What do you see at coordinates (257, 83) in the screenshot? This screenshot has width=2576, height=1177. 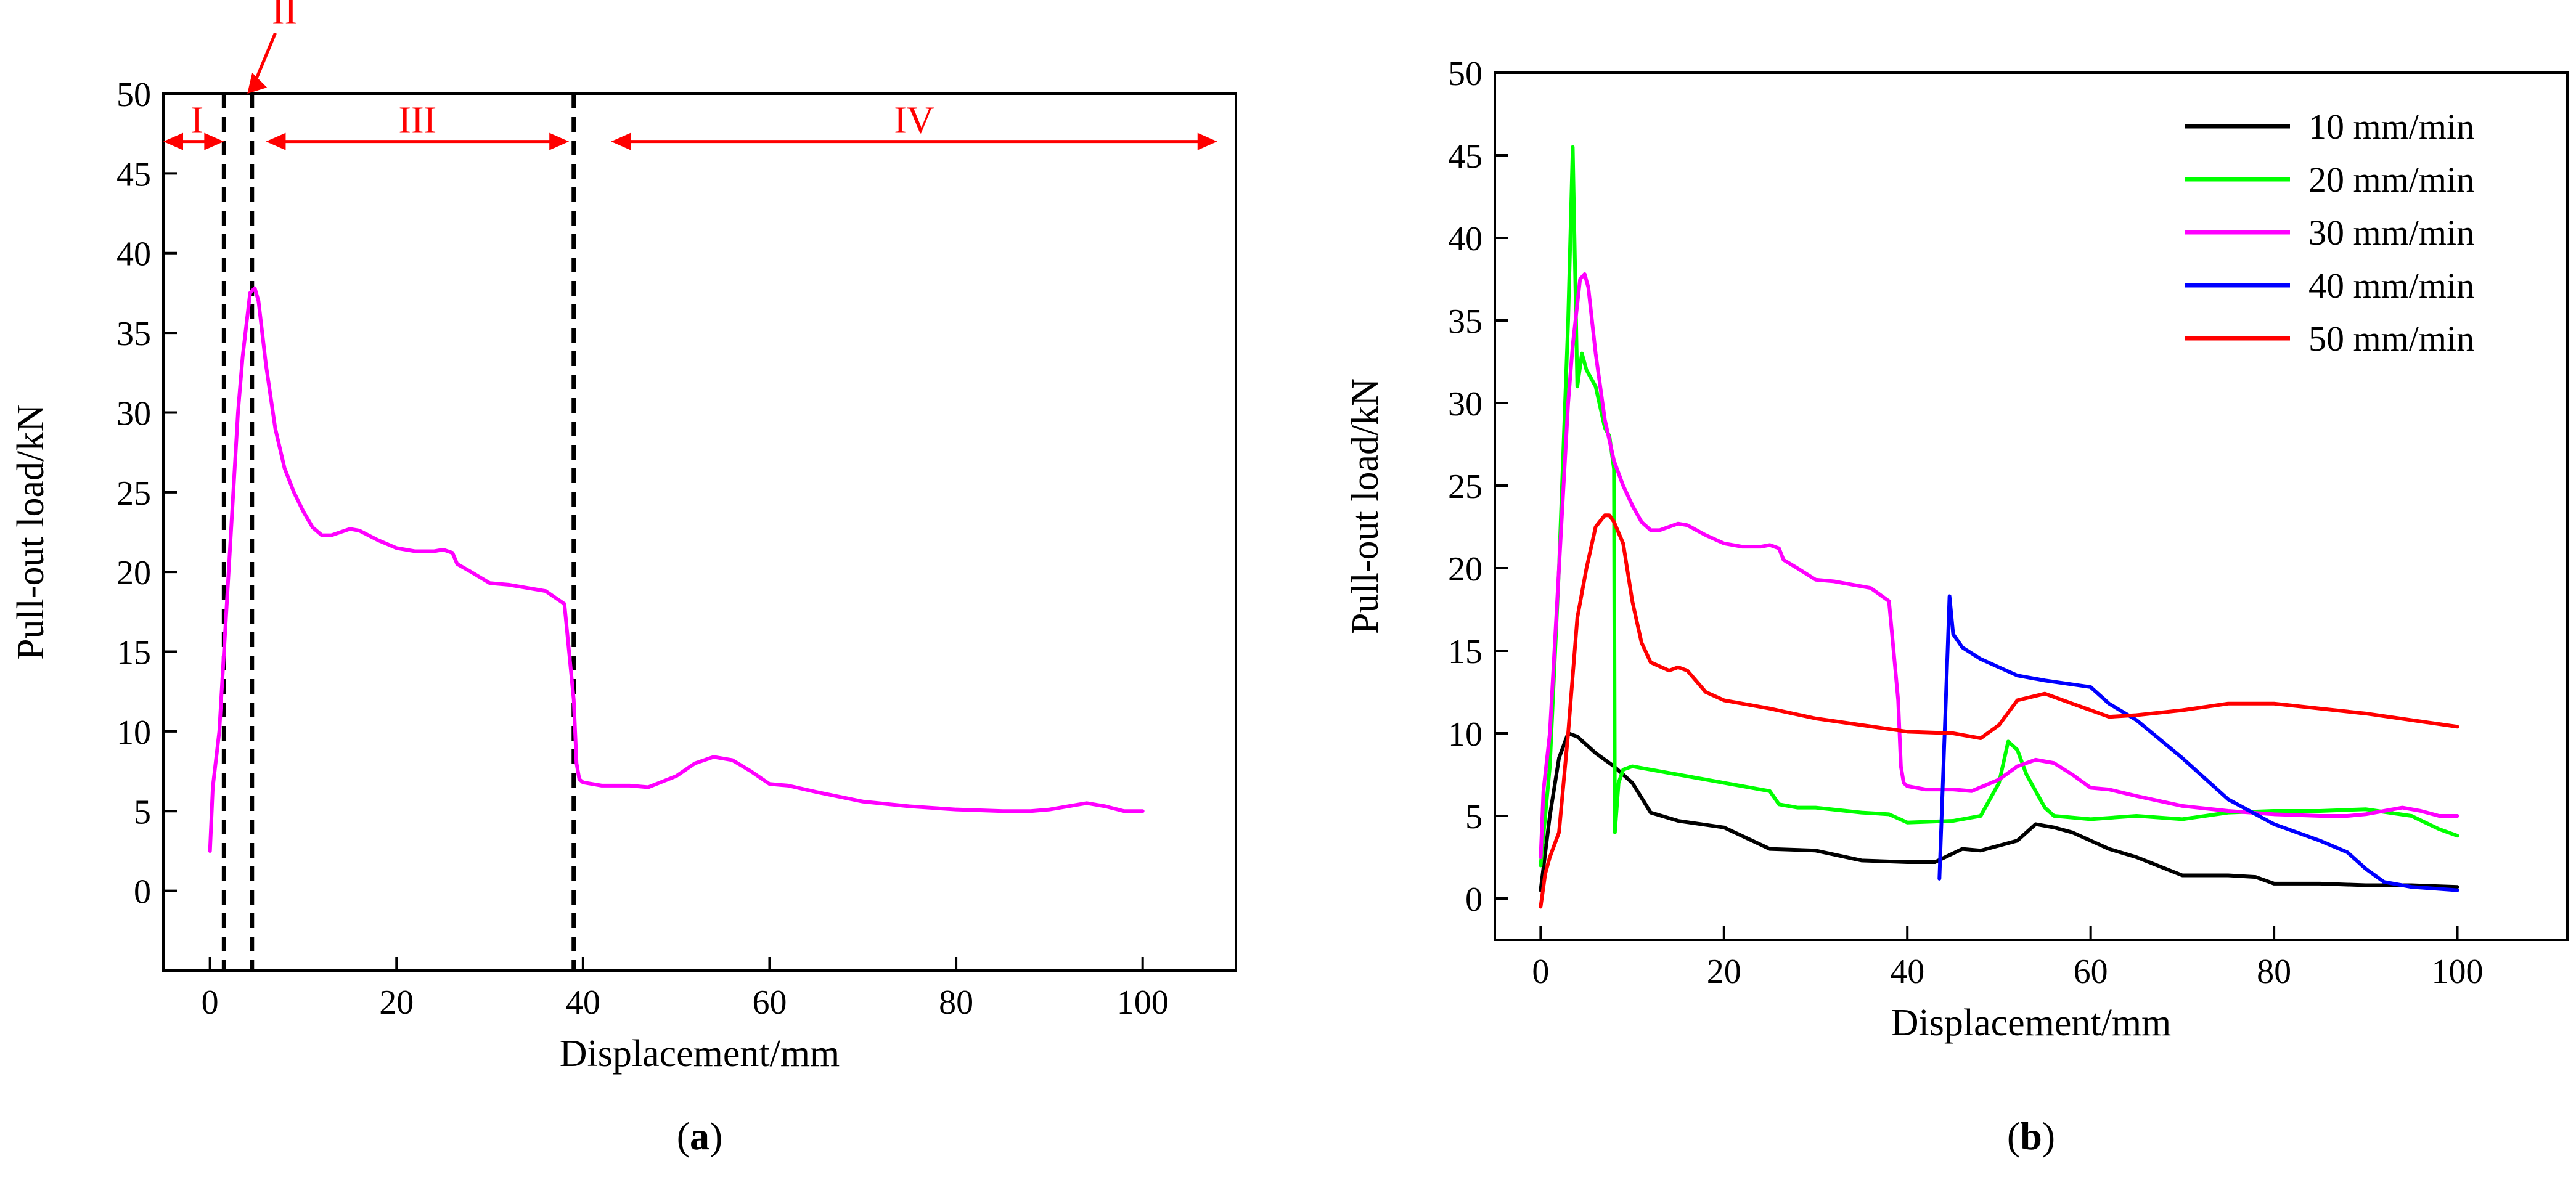 I see `stage-pointer-head` at bounding box center [257, 83].